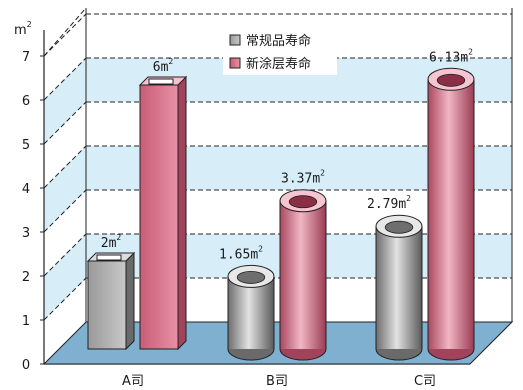  What do you see at coordinates (451, 56) in the screenshot?
I see `data-label: 6.13m2` at bounding box center [451, 56].